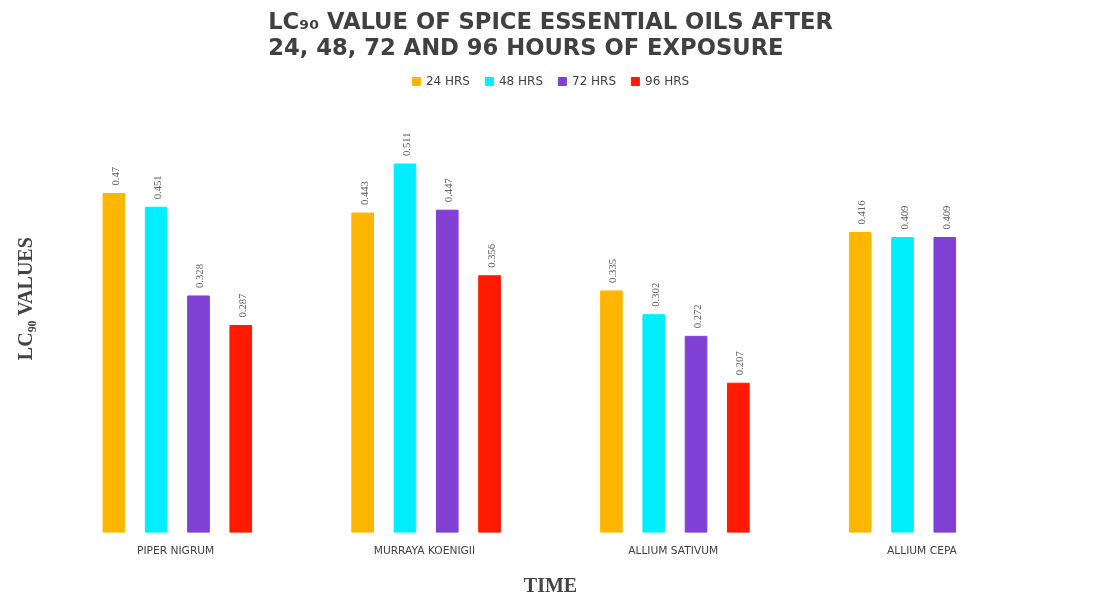 This screenshot has height=604, width=1097. What do you see at coordinates (698, 316) in the screenshot?
I see `data-label: 0.272` at bounding box center [698, 316].